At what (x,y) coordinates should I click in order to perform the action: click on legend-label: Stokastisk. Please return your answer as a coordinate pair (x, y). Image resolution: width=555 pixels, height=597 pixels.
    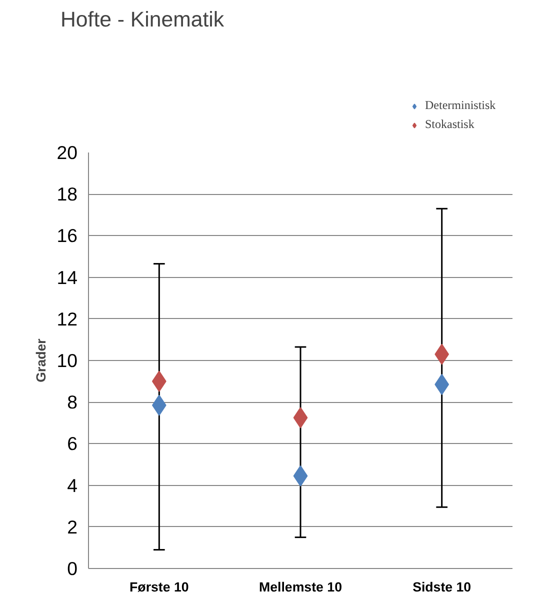
    Looking at the image, I should click on (449, 124).